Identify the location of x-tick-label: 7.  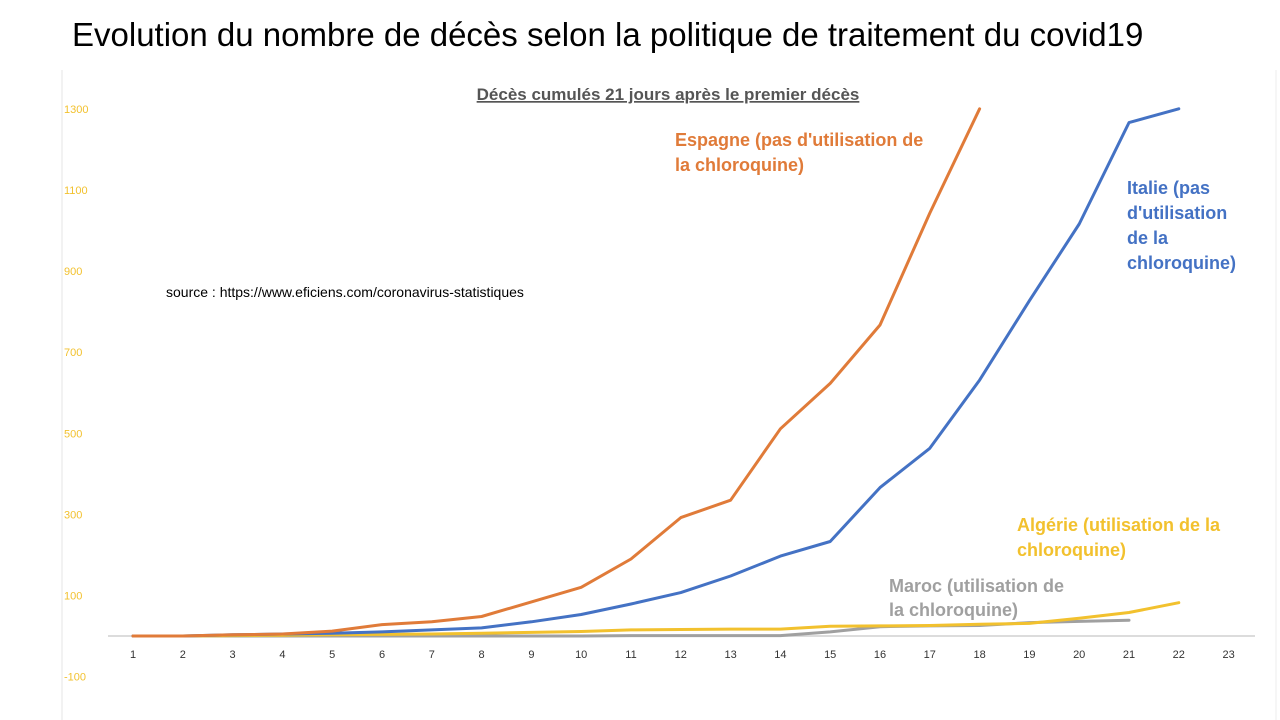
(432, 655).